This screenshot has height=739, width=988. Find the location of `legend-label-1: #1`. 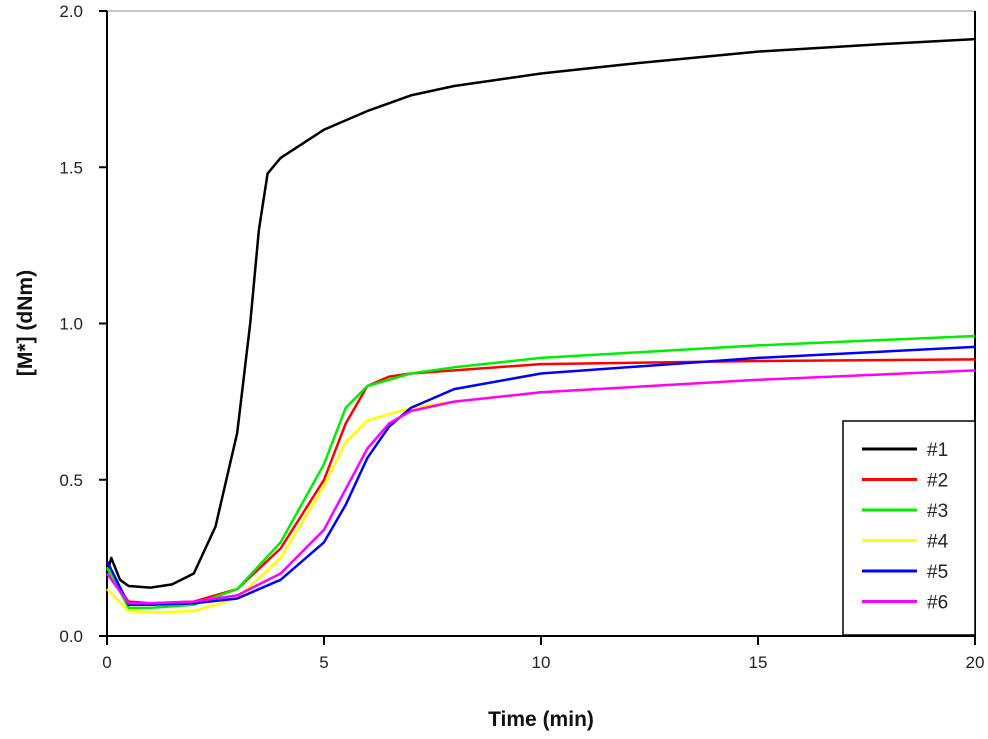

legend-label-1: #1 is located at coordinates (937, 450).